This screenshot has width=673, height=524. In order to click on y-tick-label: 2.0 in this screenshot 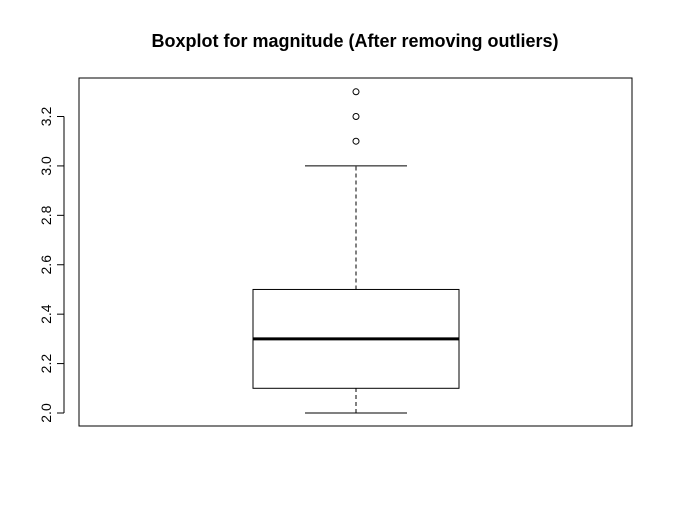, I will do `click(46, 413)`.